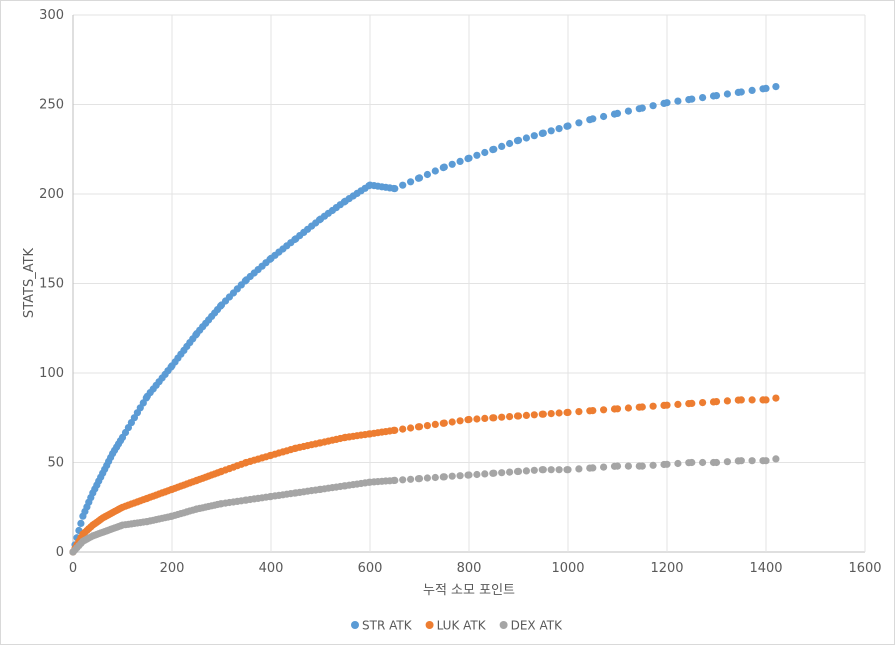 The image size is (895, 645). What do you see at coordinates (172, 568) in the screenshot?
I see `x-tick-label: 200` at bounding box center [172, 568].